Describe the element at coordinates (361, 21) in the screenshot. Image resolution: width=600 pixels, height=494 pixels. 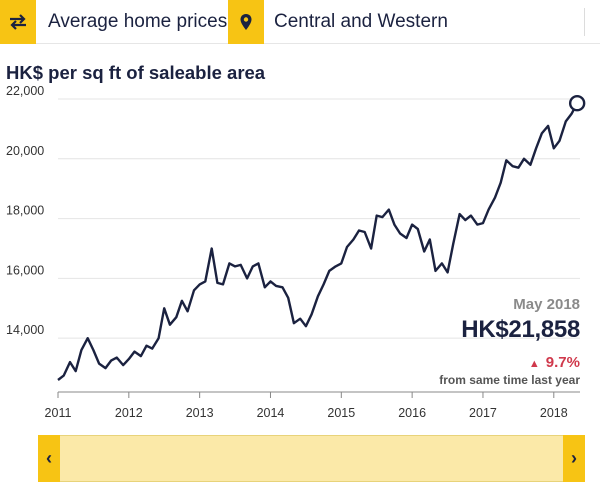
I see `location-selector: Central and Western` at that location.